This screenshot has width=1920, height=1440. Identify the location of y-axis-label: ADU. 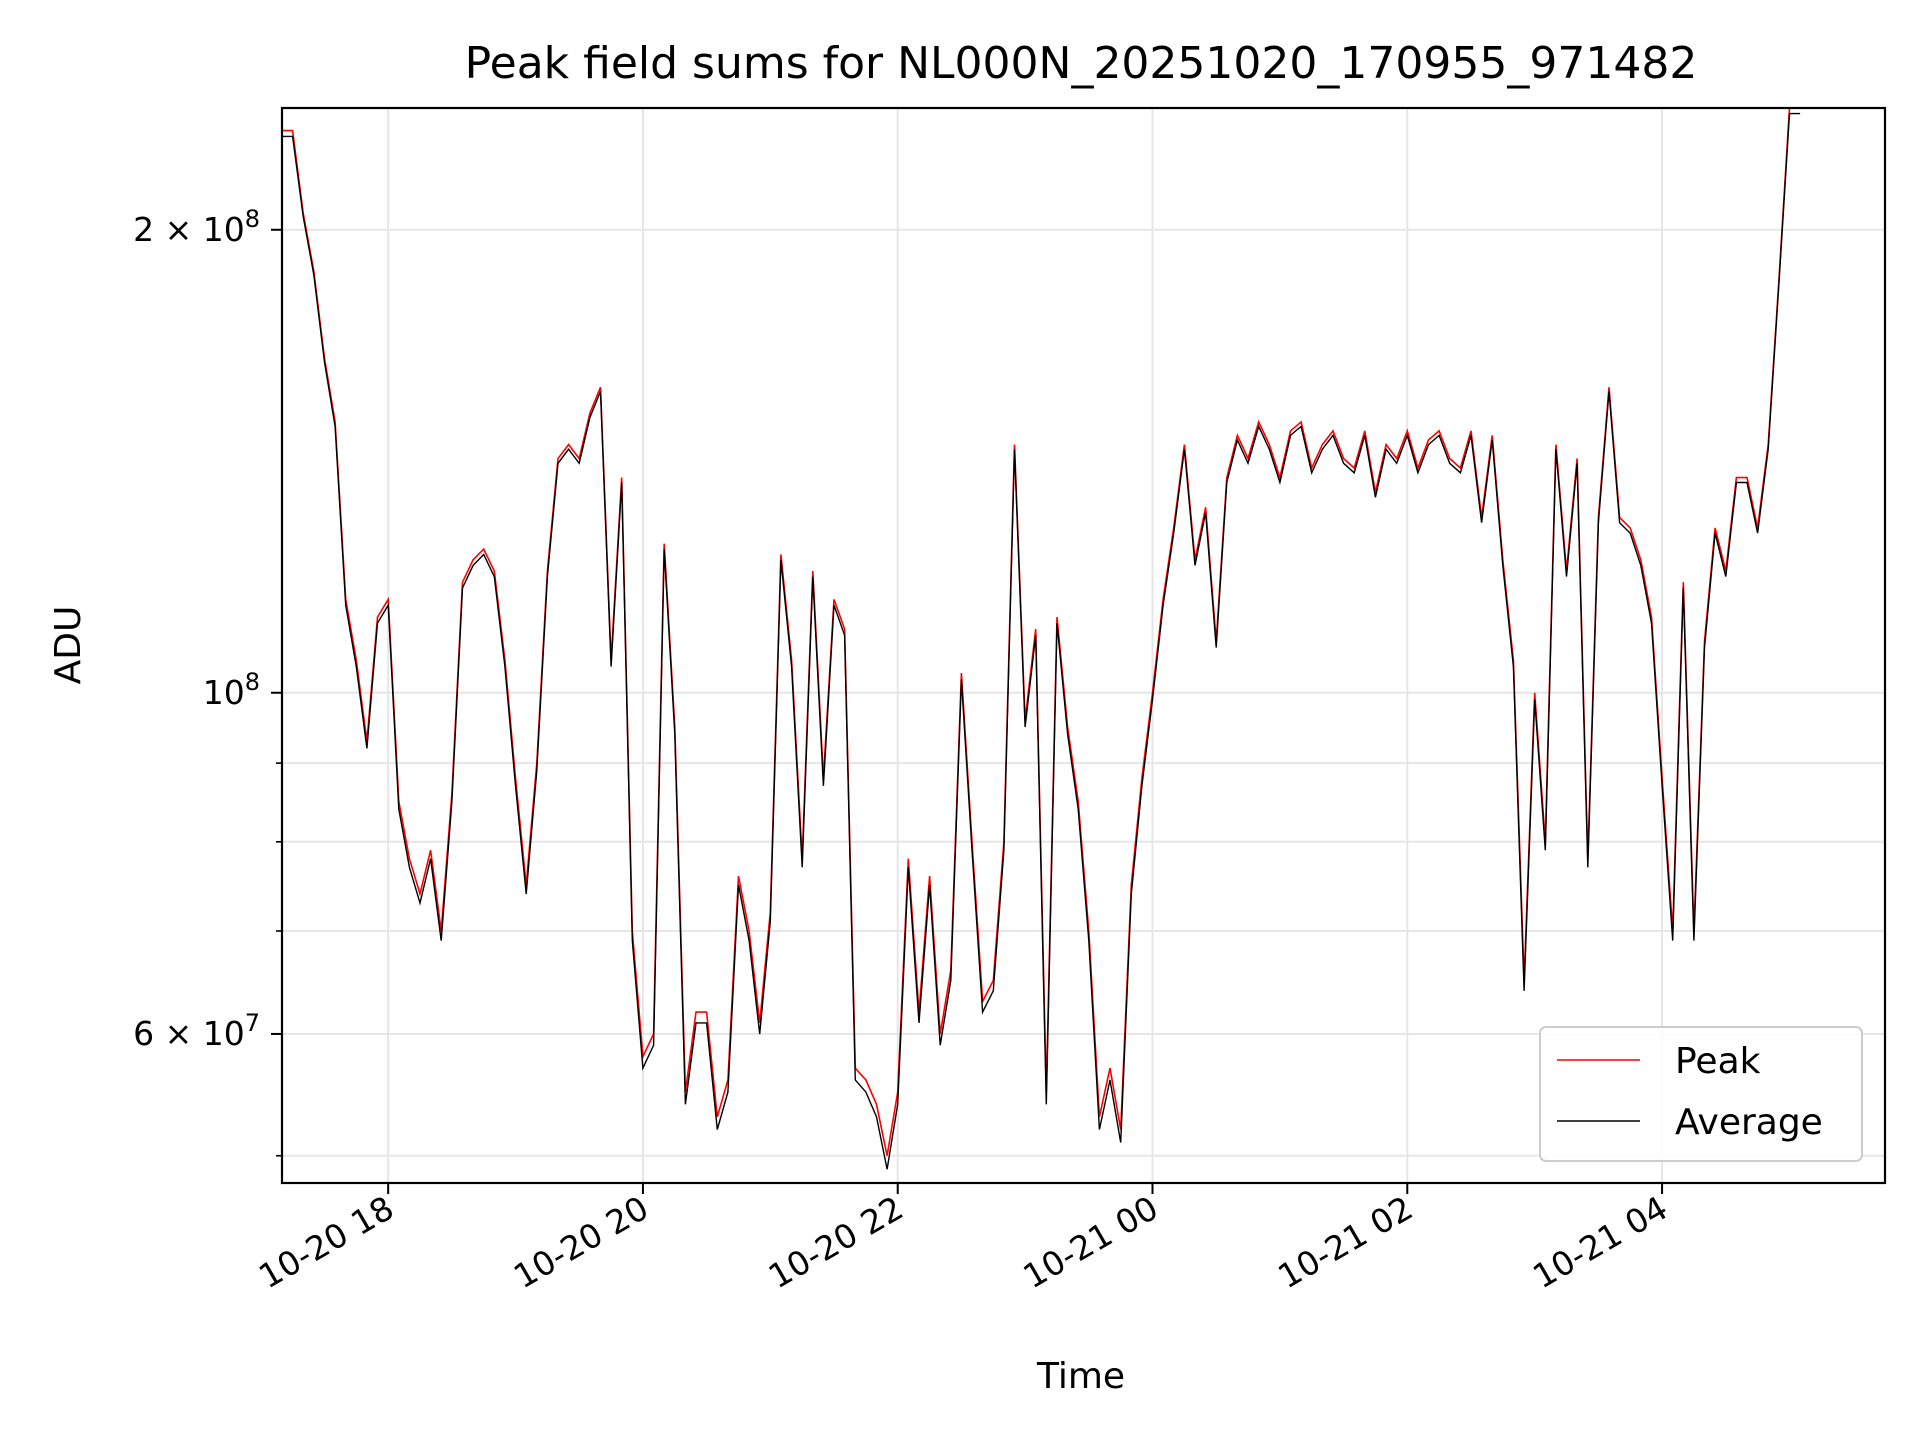
(68, 645).